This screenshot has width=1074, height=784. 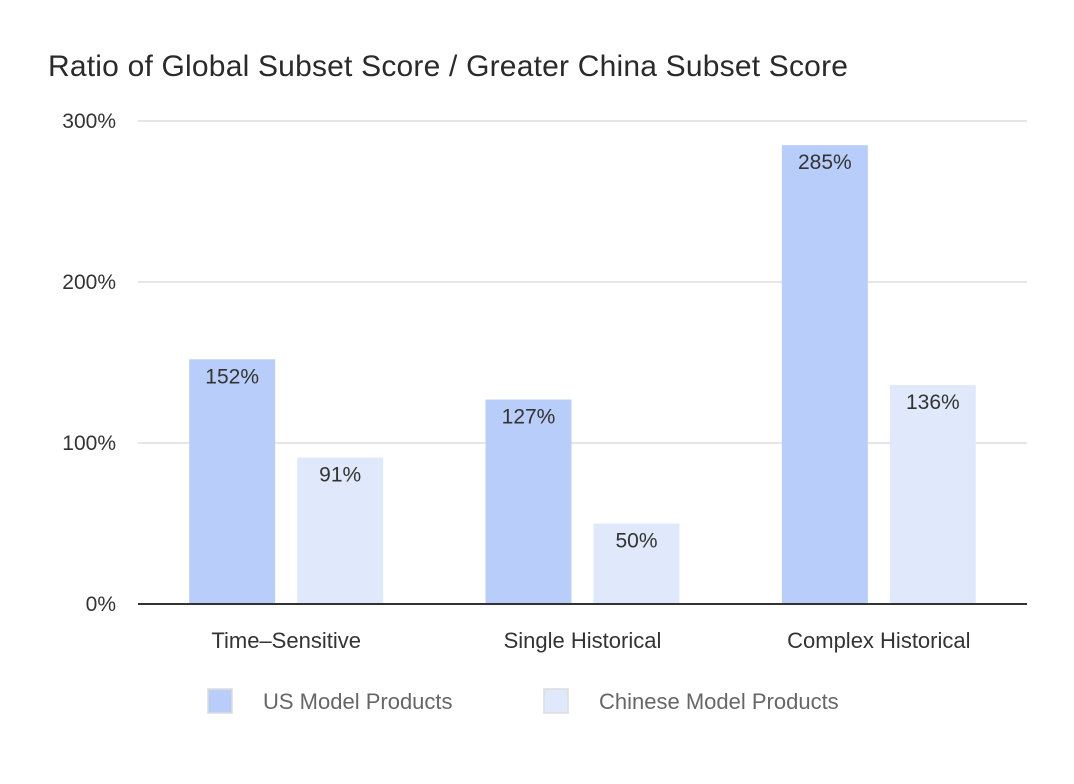 What do you see at coordinates (878, 640) in the screenshot?
I see `x-tick-label: Complex Historical` at bounding box center [878, 640].